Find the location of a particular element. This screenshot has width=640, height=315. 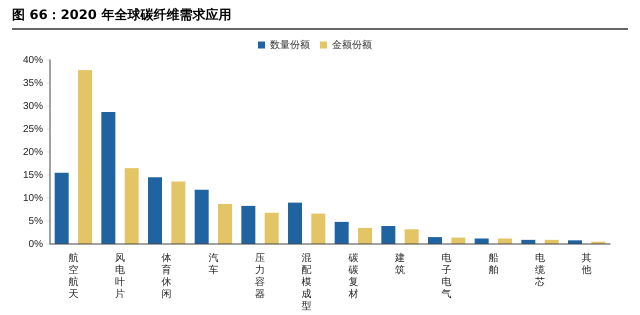

y-tick-label: 20% is located at coordinates (33, 152).